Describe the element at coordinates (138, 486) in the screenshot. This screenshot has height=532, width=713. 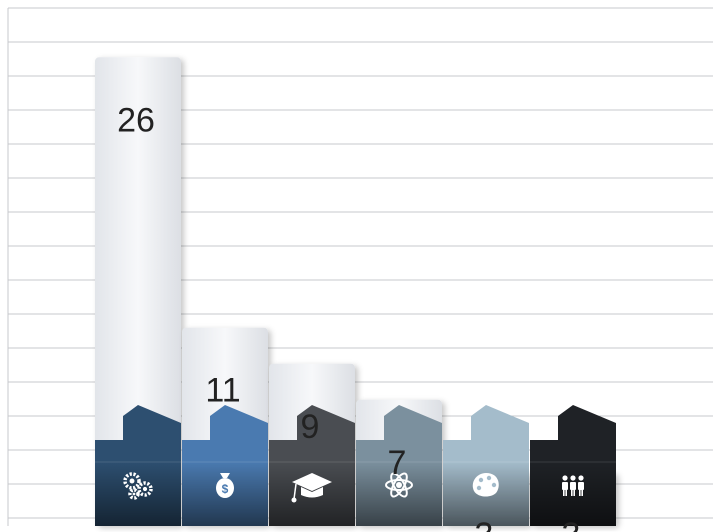
I see `gears-icon` at that location.